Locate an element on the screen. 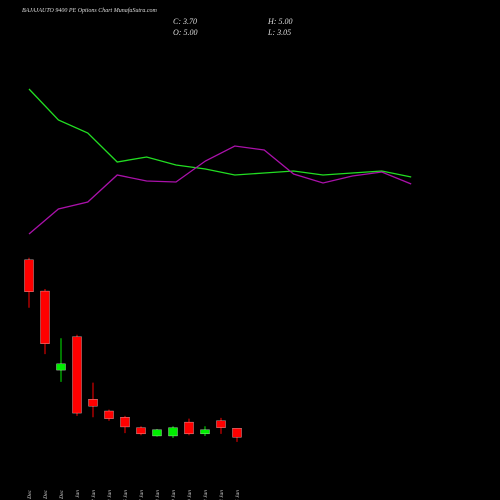 This screenshot has height=500, width=500. x-tick-label: 03 Jan is located at coordinates (110, 495).